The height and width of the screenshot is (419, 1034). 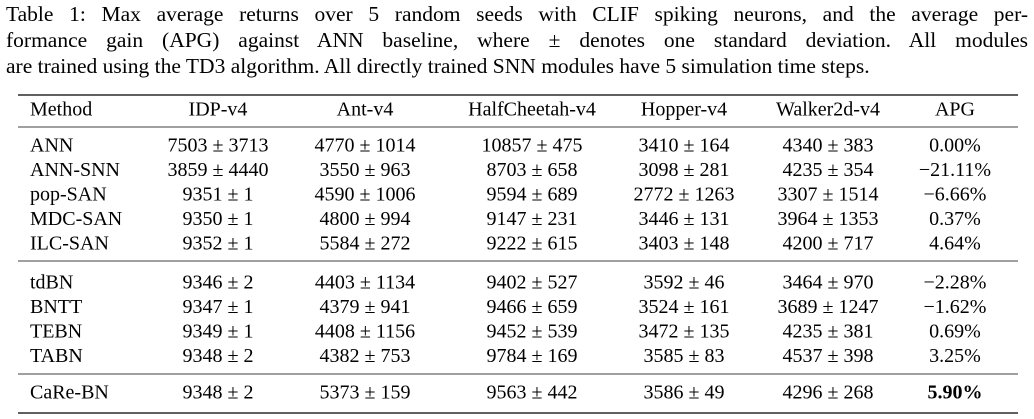 What do you see at coordinates (955, 170) in the screenshot?
I see `value-cell: −21.11%` at bounding box center [955, 170].